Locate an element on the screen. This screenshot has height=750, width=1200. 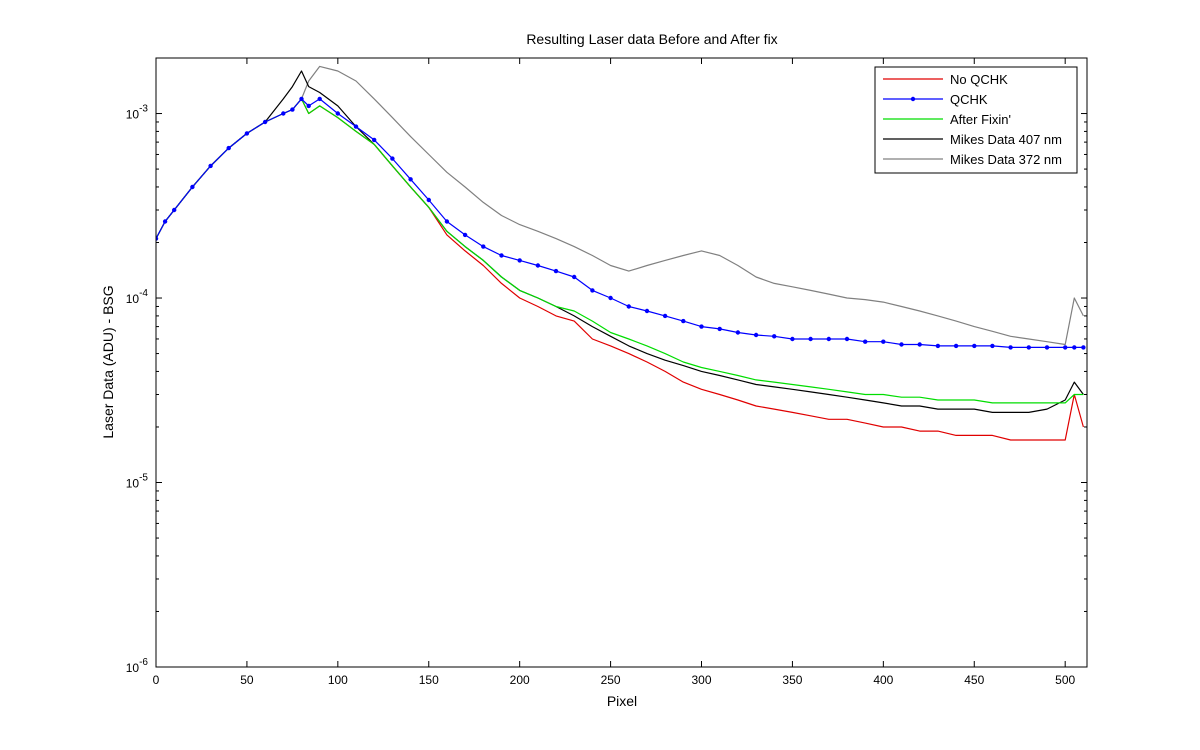
legend-marker-qchk is located at coordinates (913, 99).